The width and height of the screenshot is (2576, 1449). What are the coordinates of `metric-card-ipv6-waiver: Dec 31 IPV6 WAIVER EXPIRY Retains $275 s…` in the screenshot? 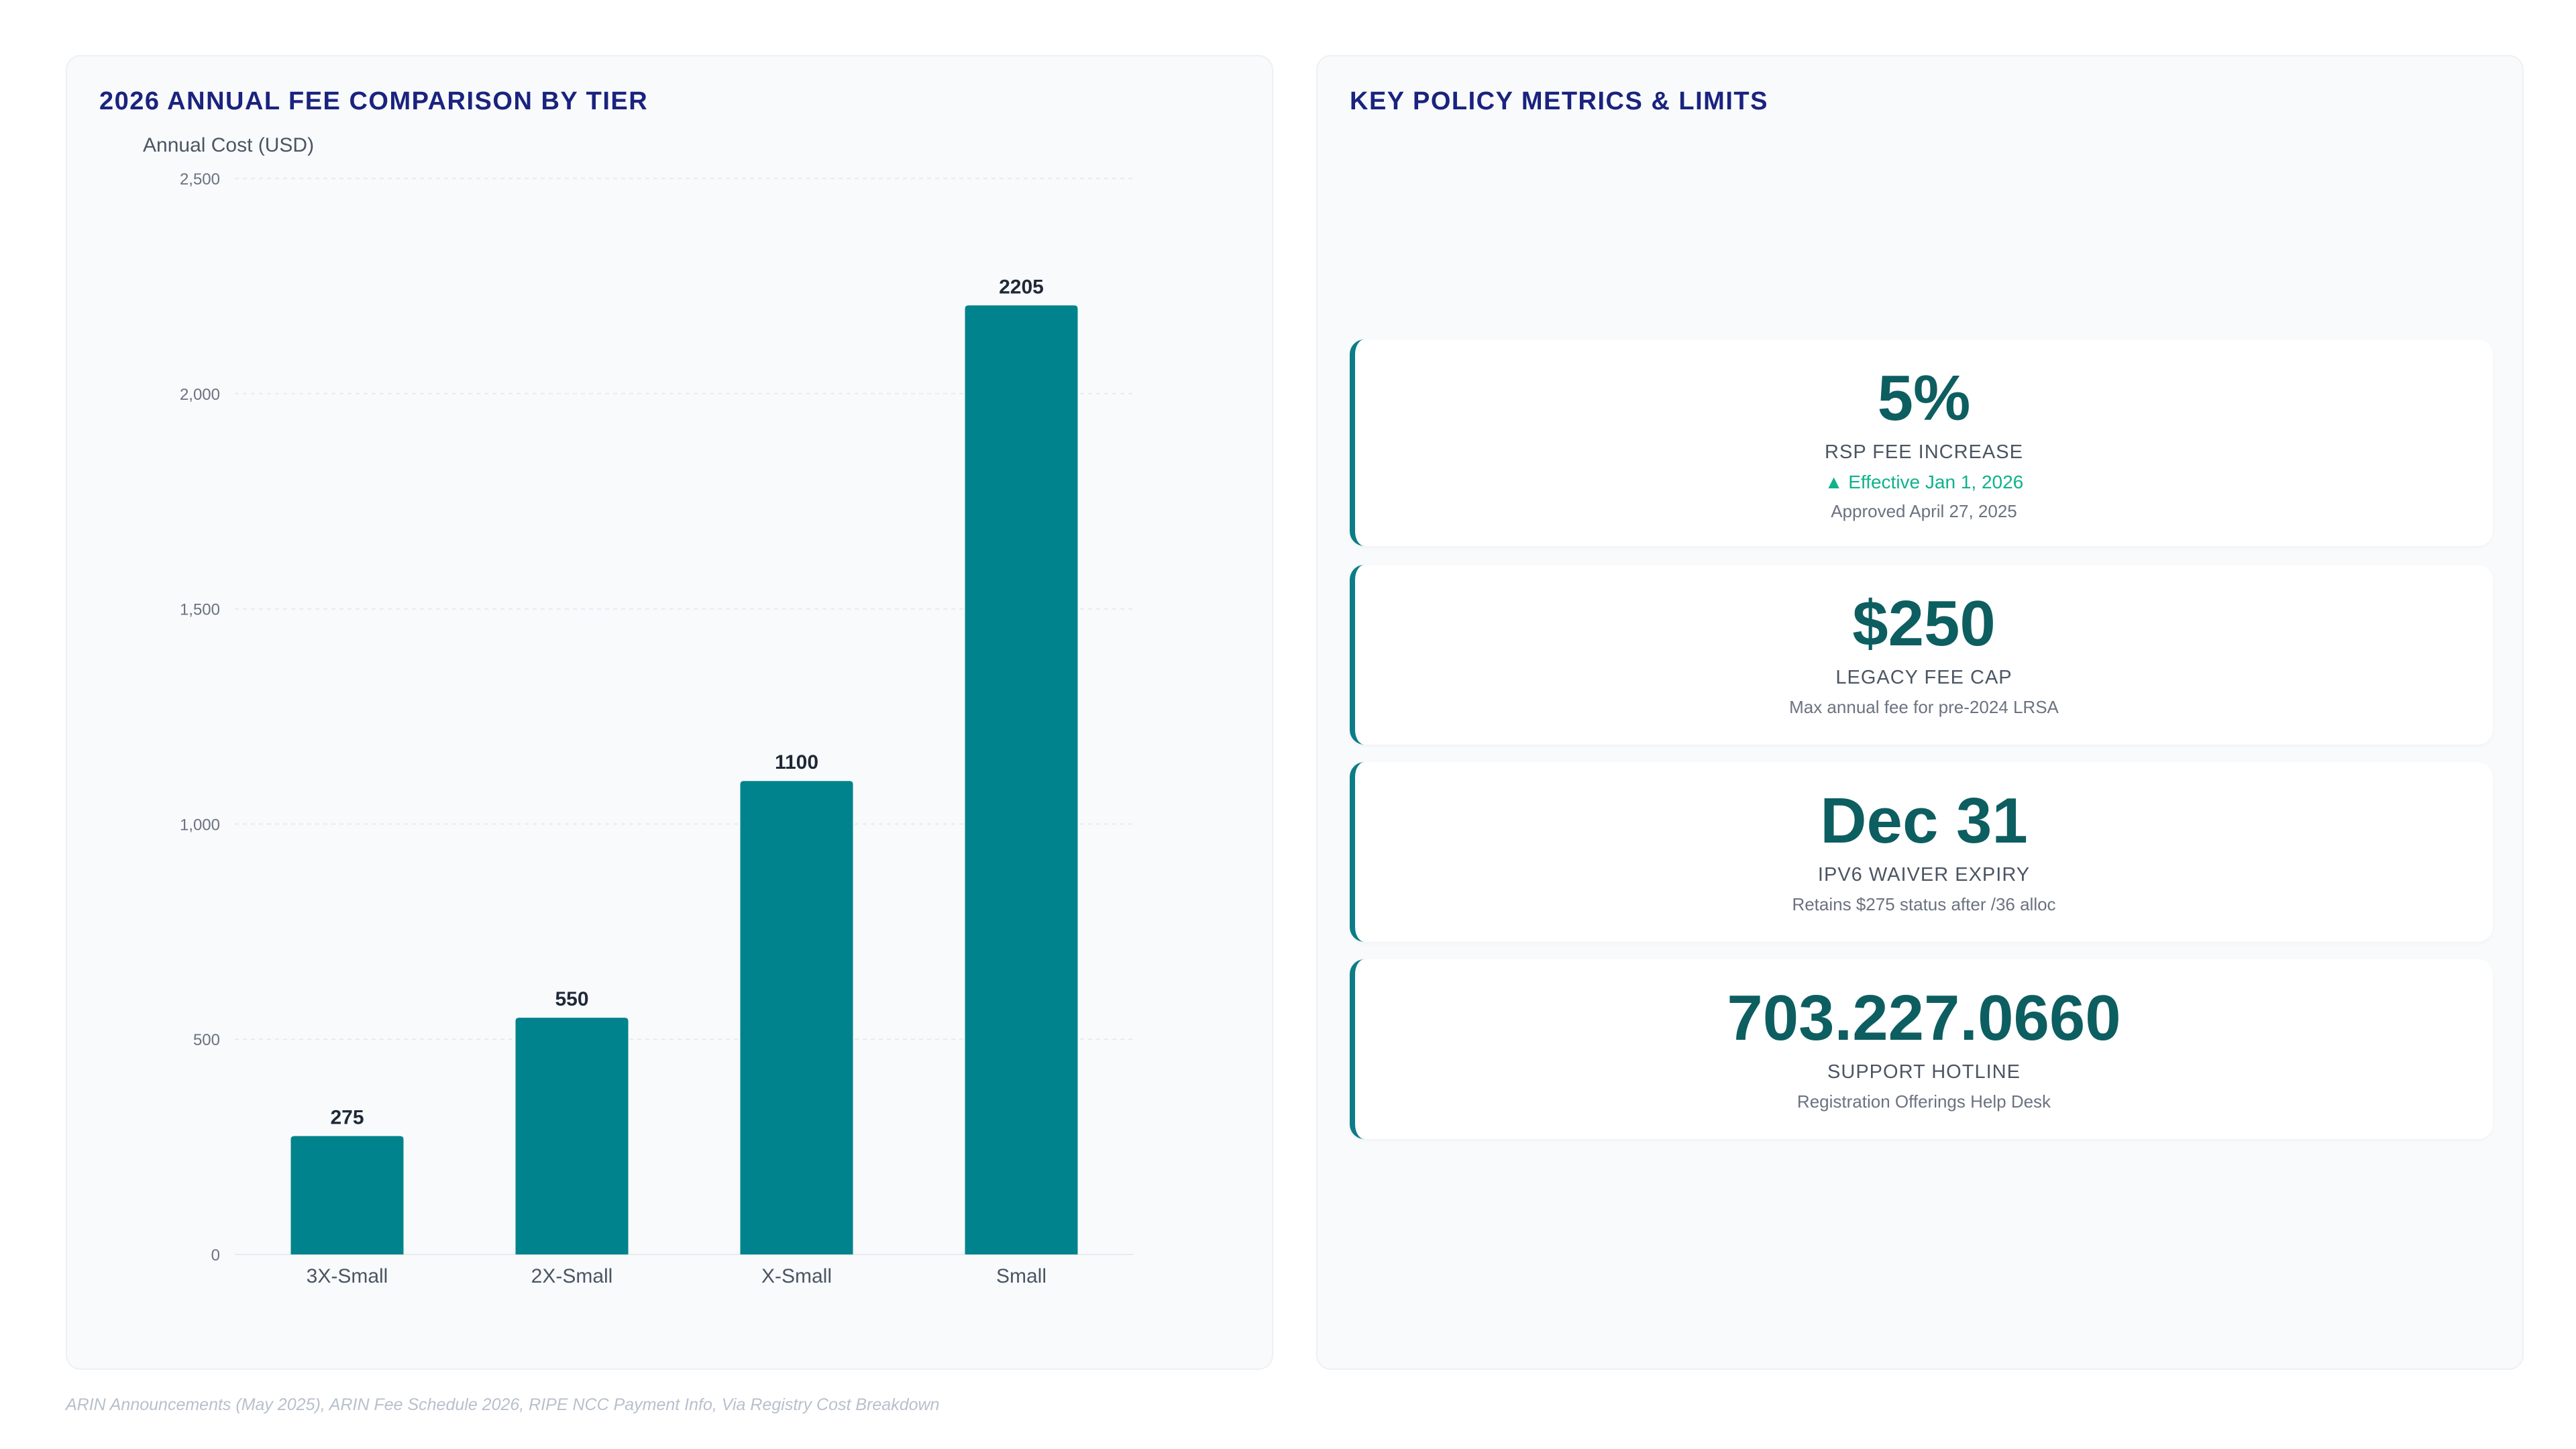 It's located at (1921, 852).